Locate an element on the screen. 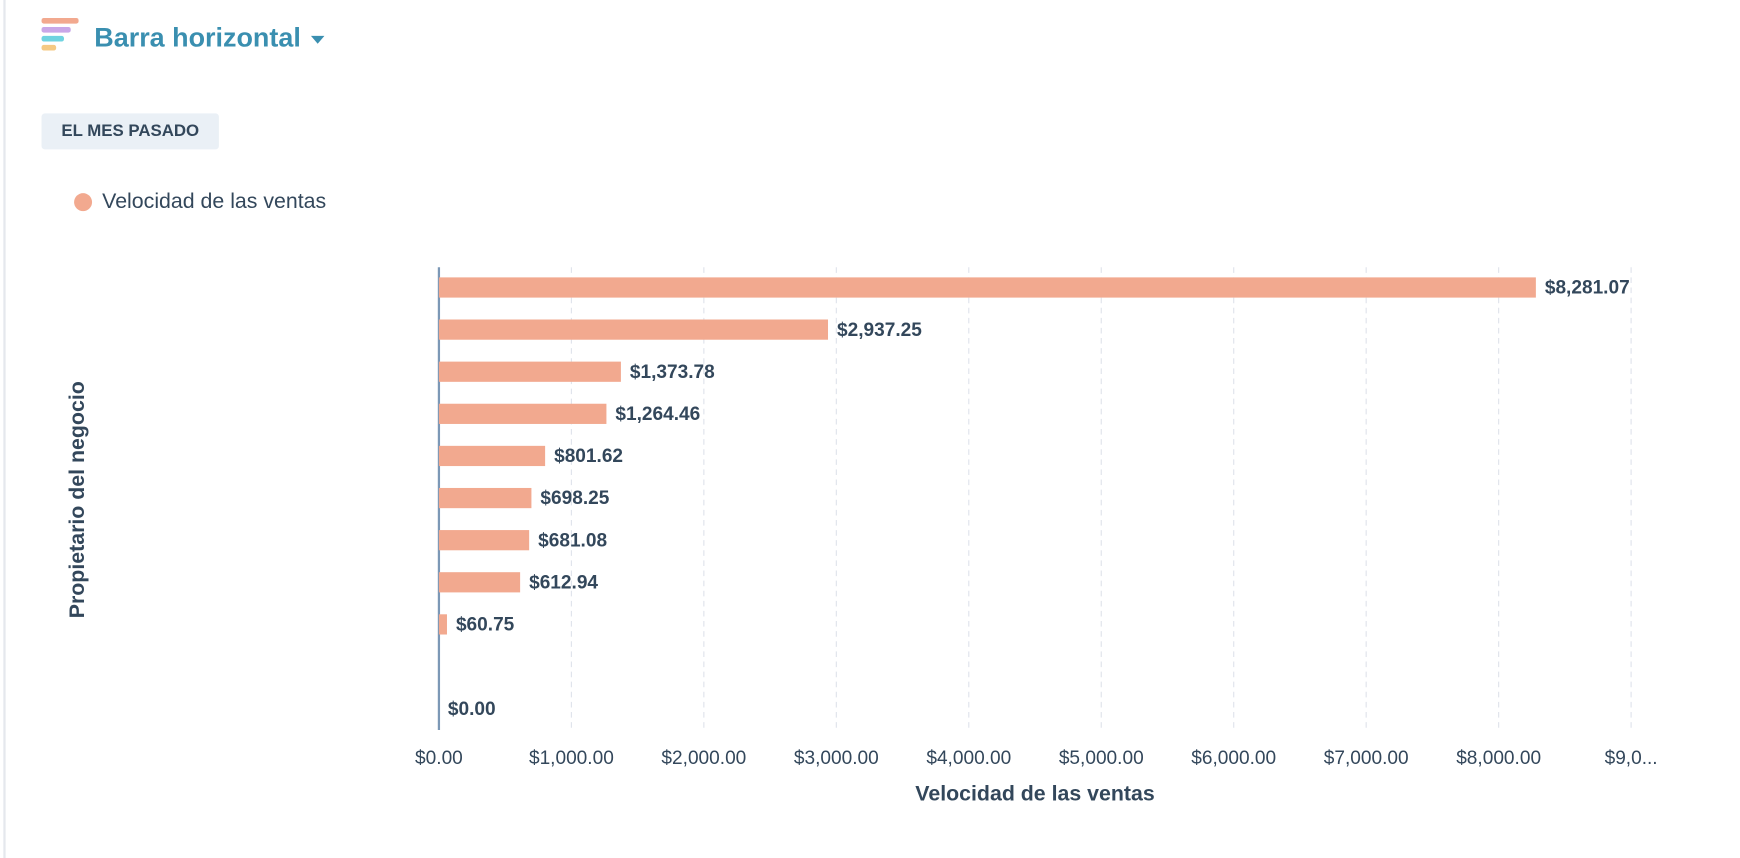 This screenshot has width=1740, height=858. legend-marker is located at coordinates (83, 202).